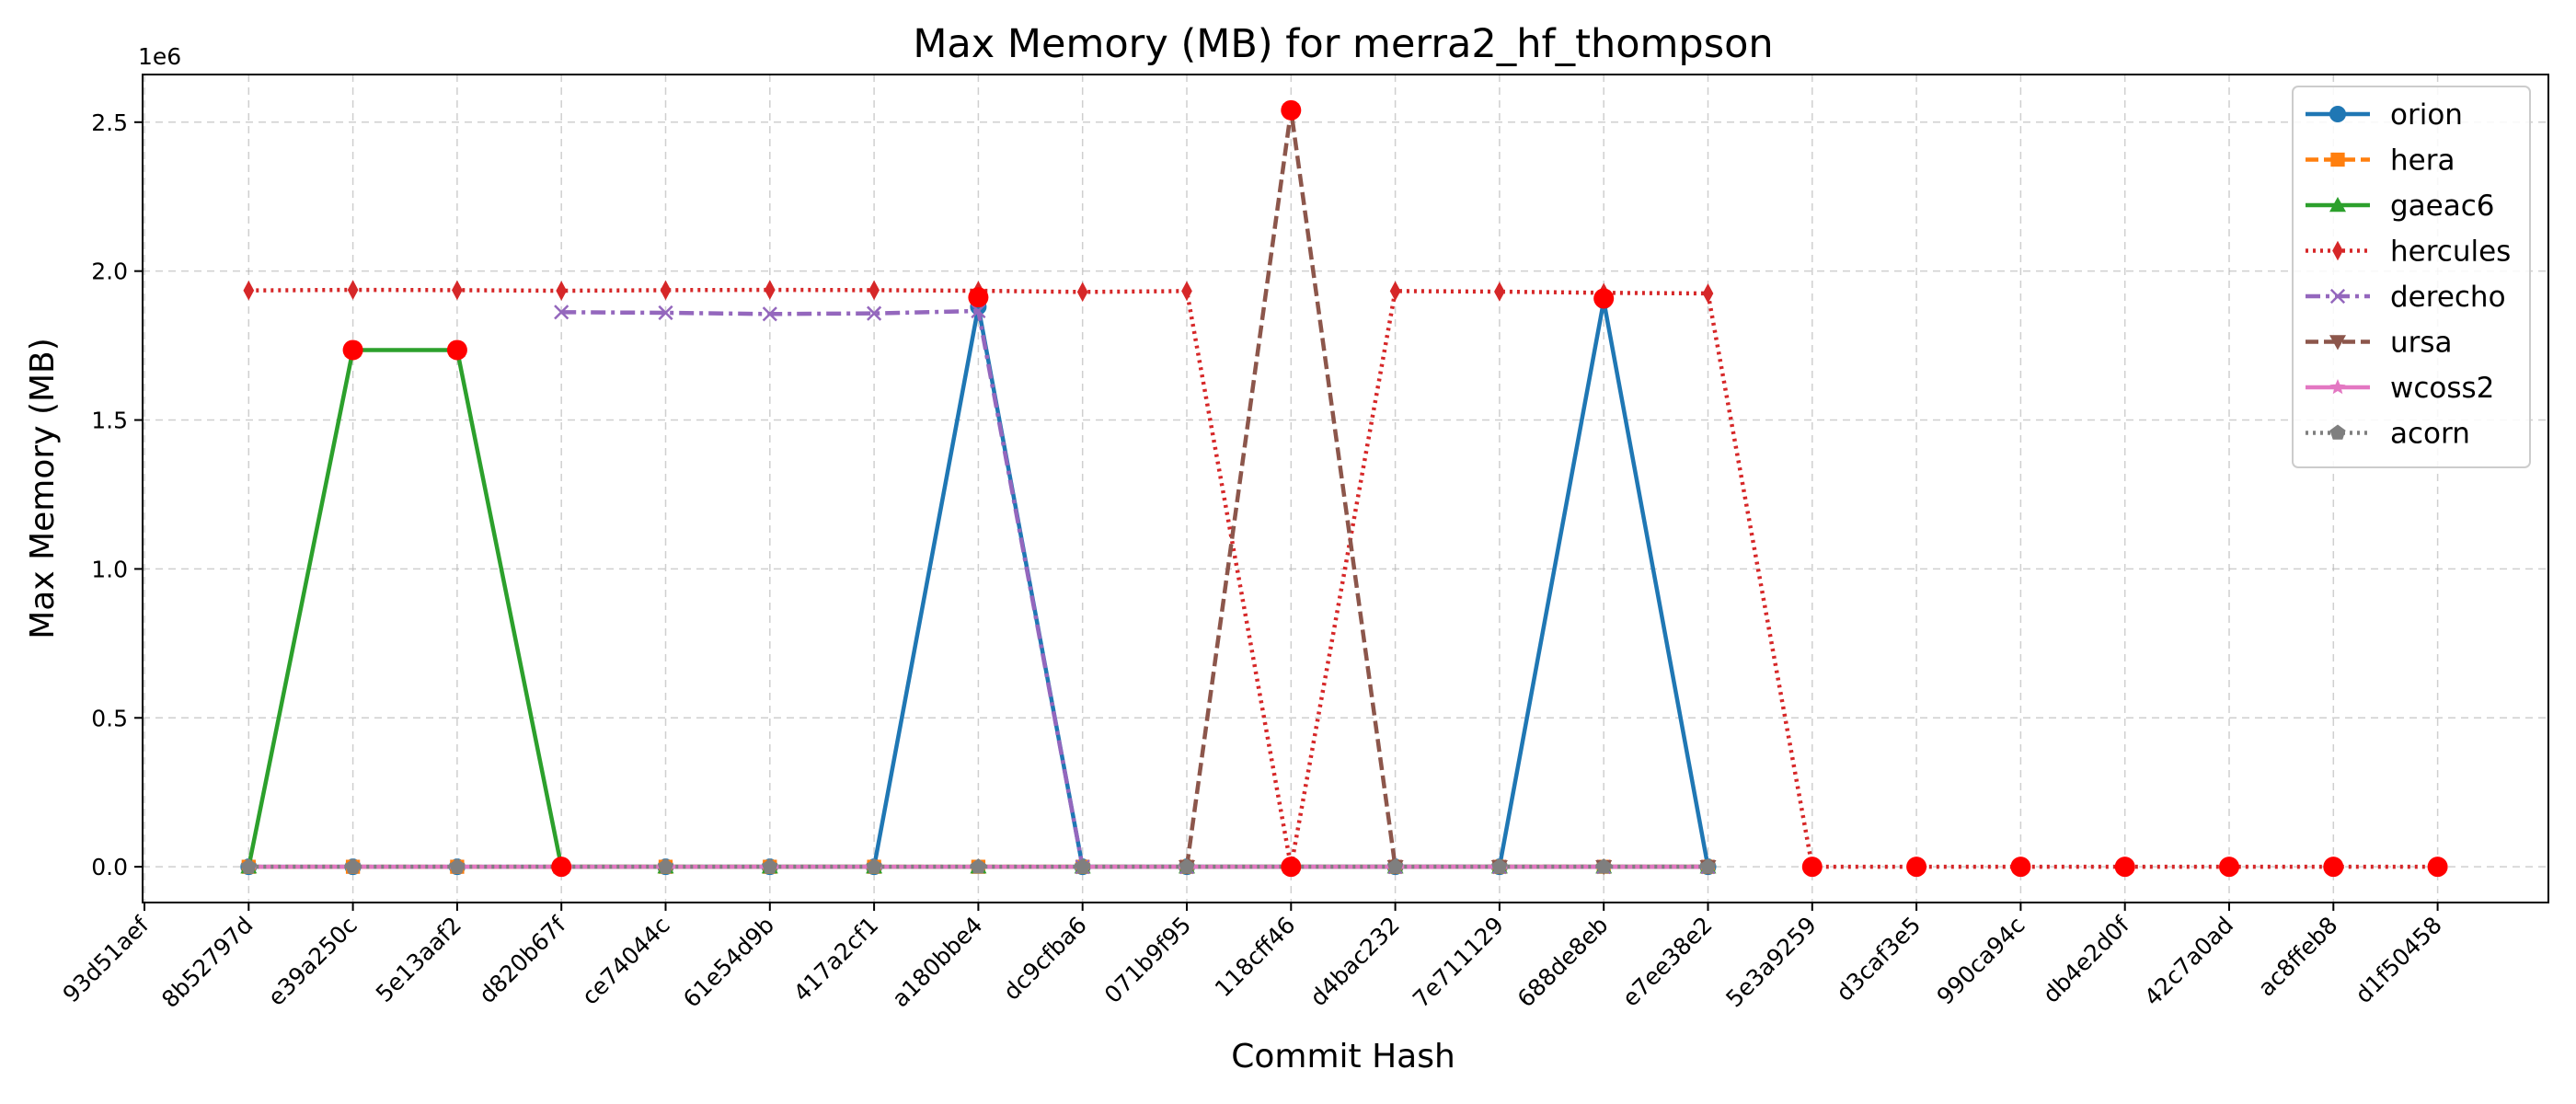  I want to click on legend-marker-hercules, so click(2337, 251).